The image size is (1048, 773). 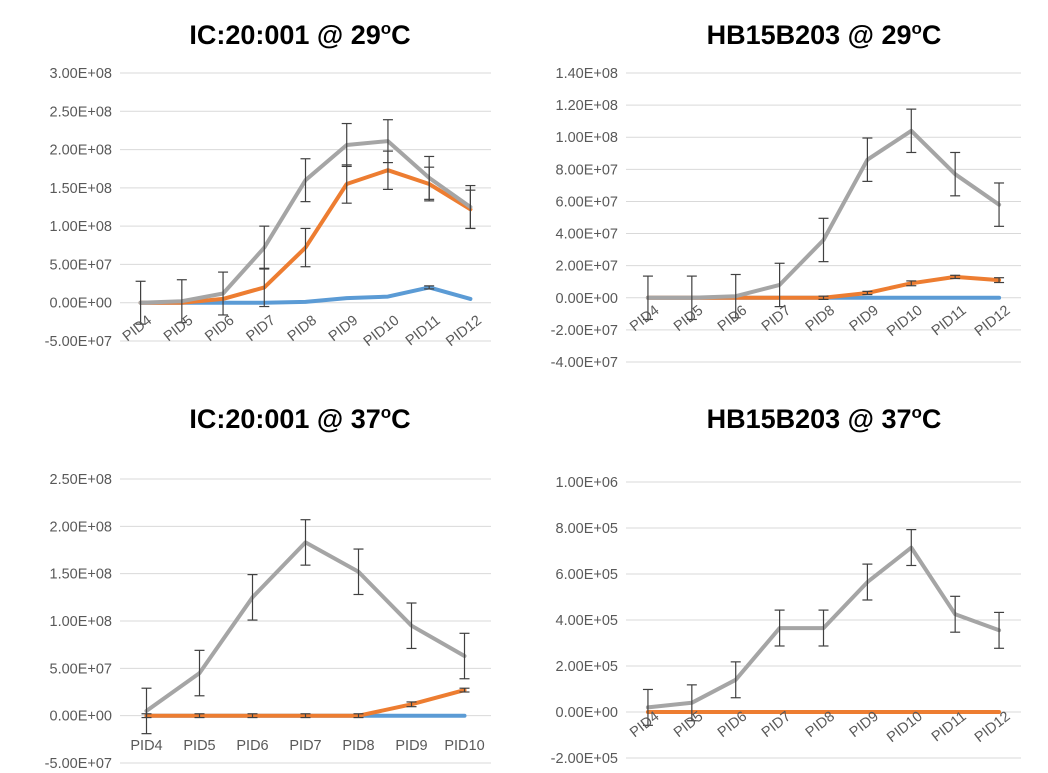 What do you see at coordinates (81, 151) in the screenshot?
I see `y-tick-label: 2.00E+08` at bounding box center [81, 151].